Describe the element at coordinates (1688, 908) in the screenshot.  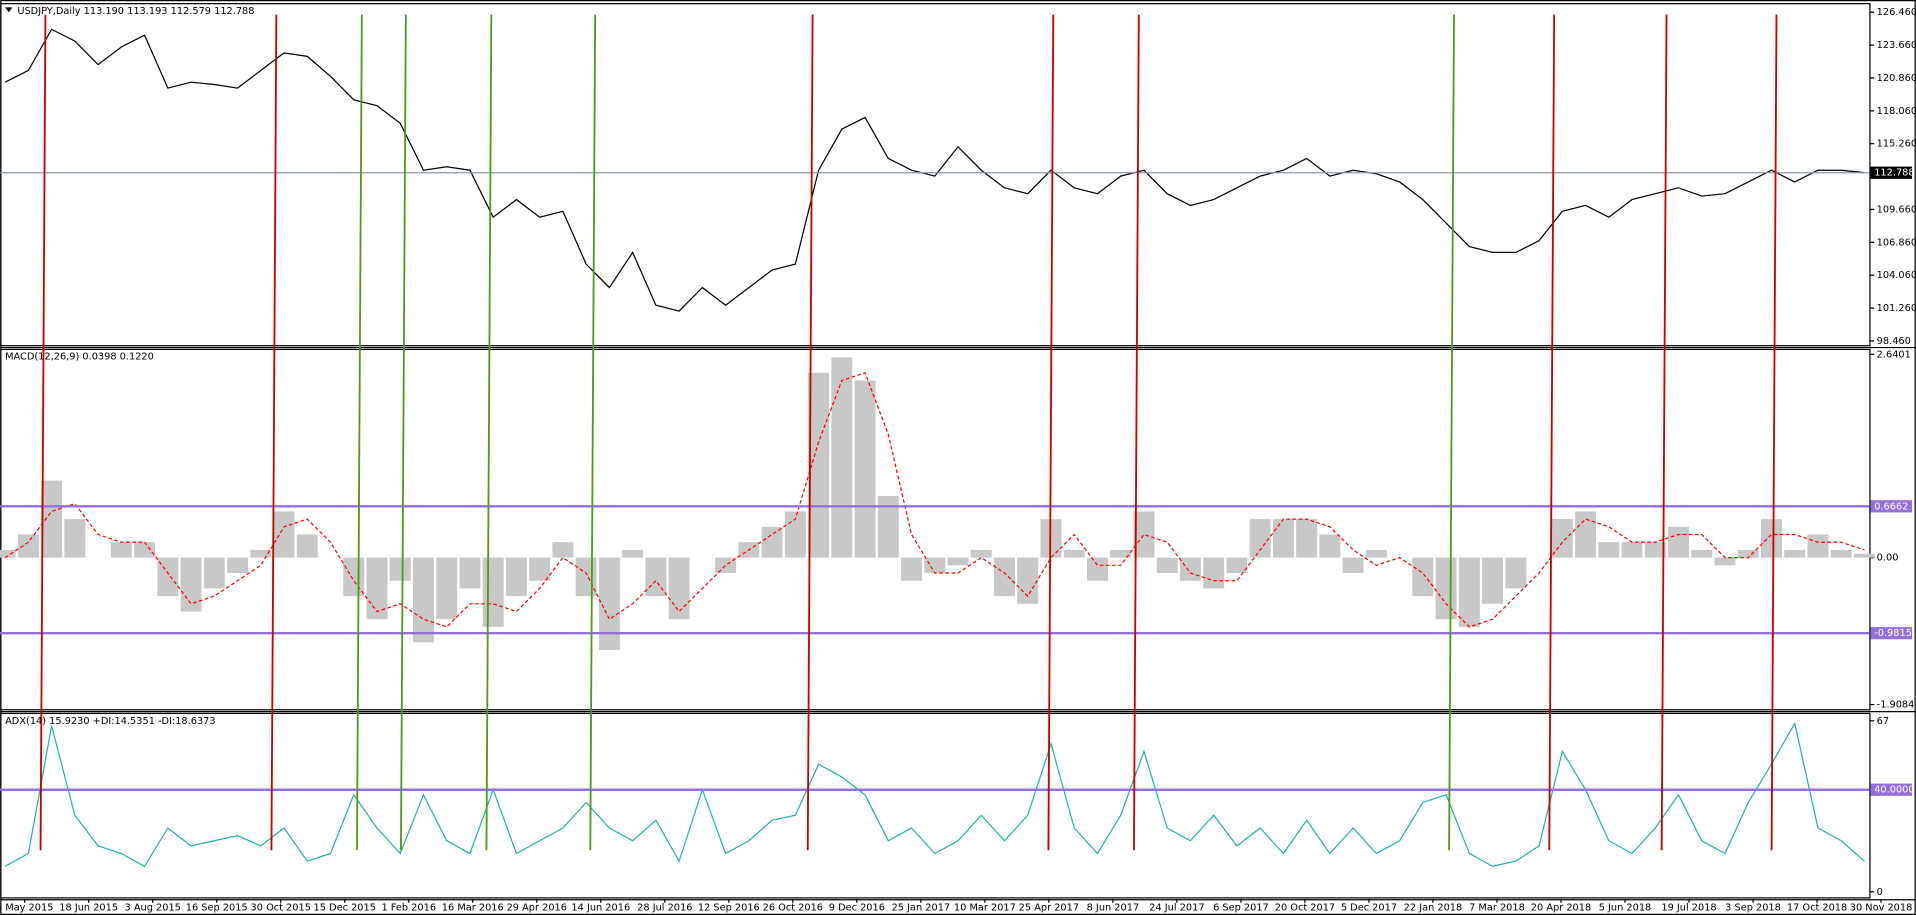
I see `x-tick-label: 19 Jul 2018` at that location.